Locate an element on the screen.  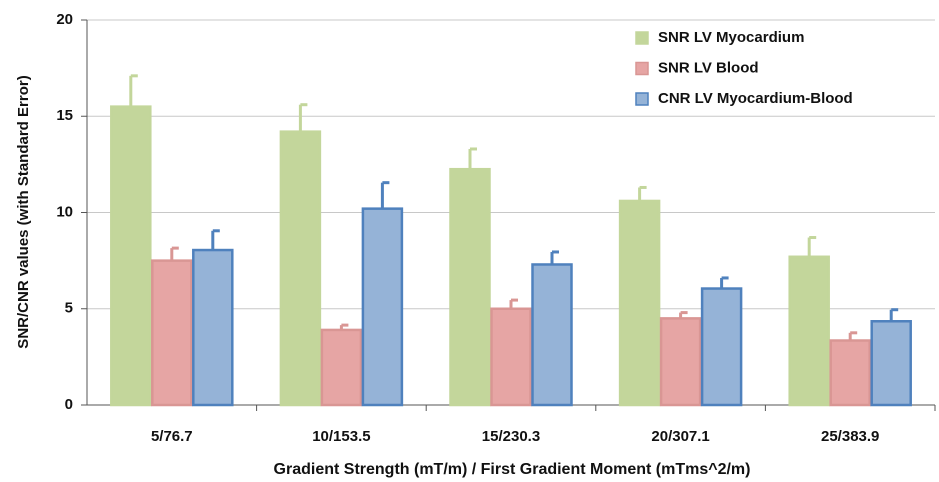
x-tick-label: 5/76.7 is located at coordinates (172, 436).